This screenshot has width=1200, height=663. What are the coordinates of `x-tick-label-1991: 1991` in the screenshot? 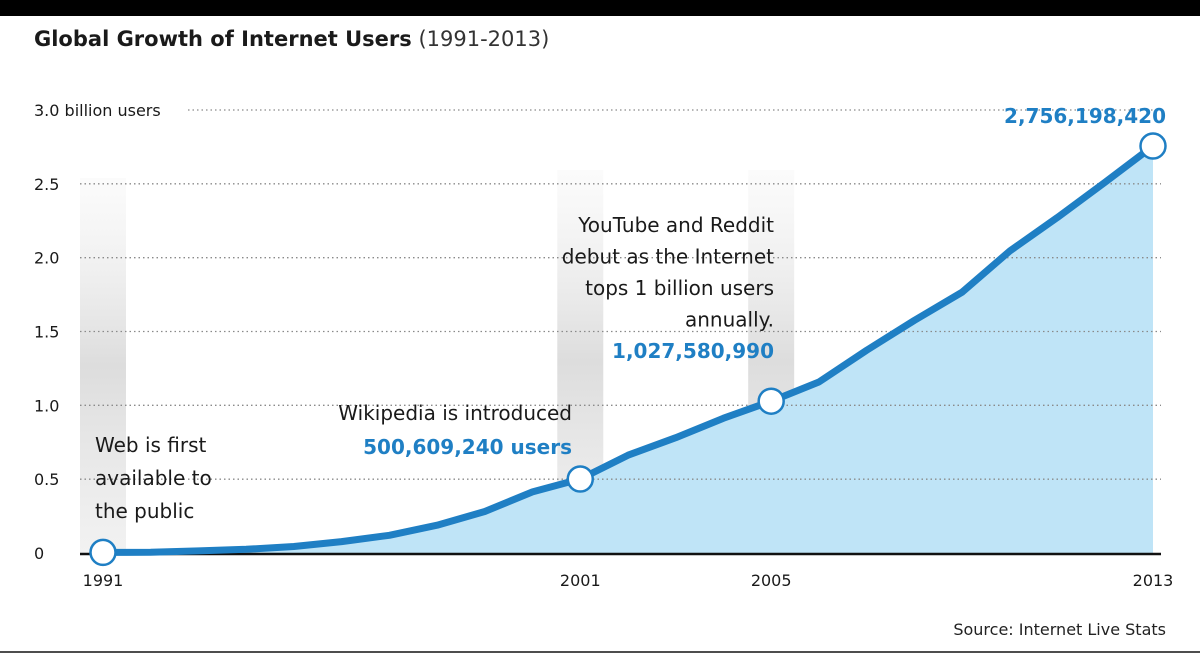 It's located at (103, 580).